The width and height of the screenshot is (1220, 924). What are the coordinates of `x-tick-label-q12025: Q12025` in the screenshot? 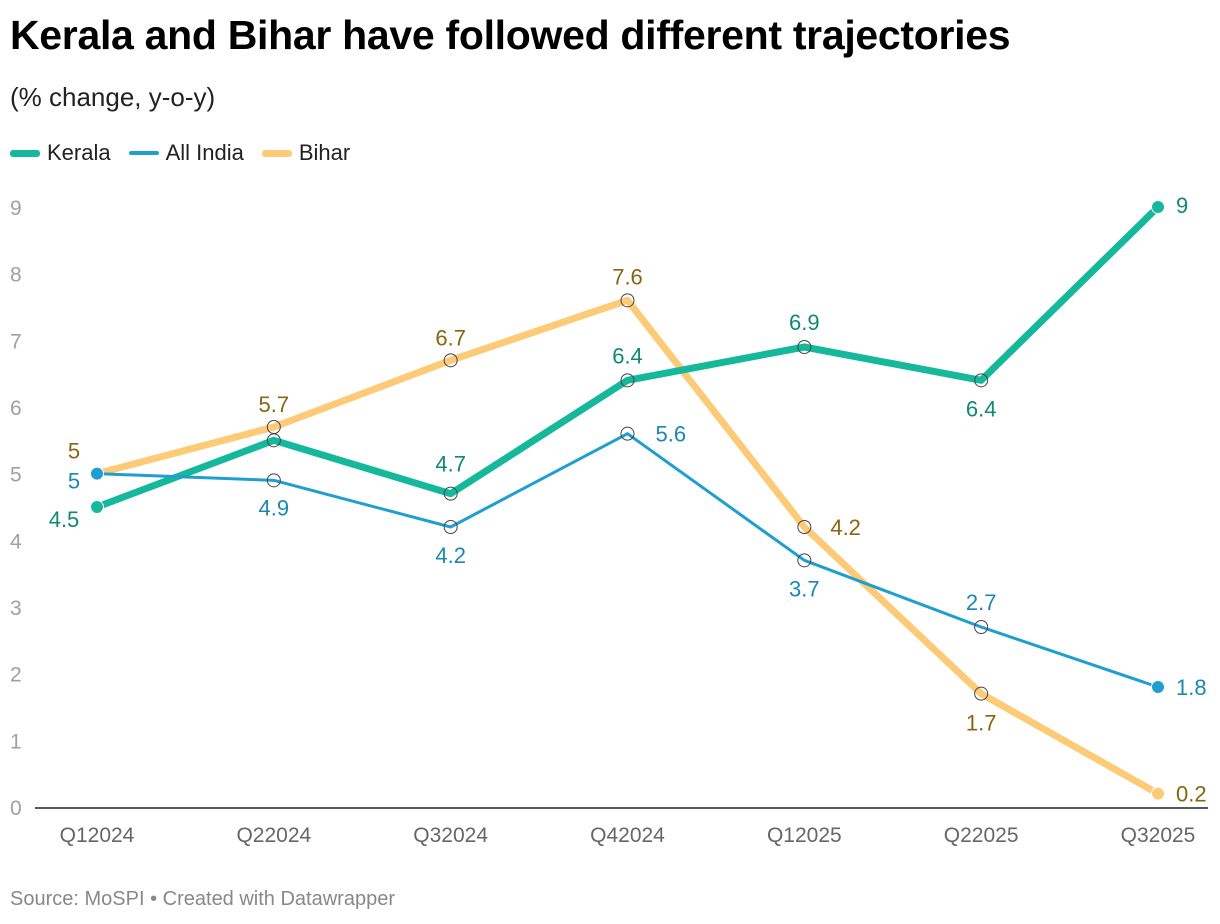 It's located at (804, 835).